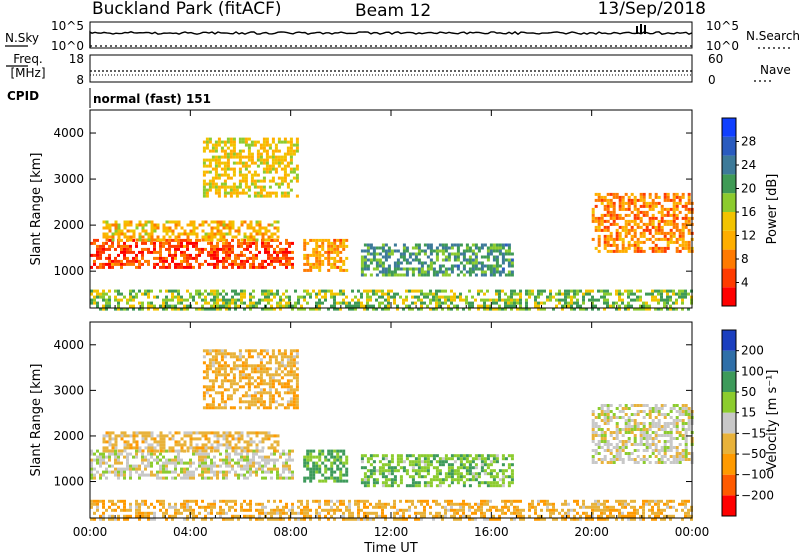 The image size is (800, 554). What do you see at coordinates (745, 259) in the screenshot?
I see `colorbar-tick-label: 8` at bounding box center [745, 259].